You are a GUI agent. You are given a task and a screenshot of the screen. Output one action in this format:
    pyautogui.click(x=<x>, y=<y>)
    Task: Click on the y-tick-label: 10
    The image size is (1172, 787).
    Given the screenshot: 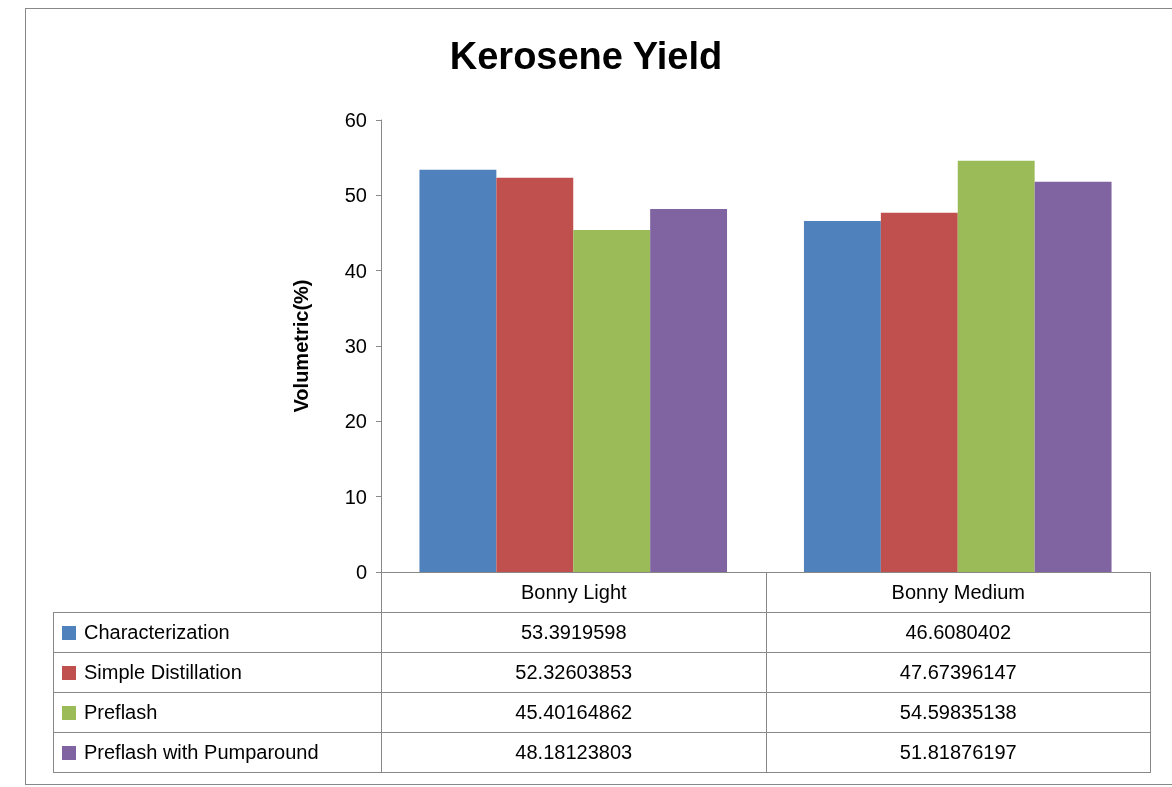 What is the action you would take?
    pyautogui.click(x=355, y=496)
    